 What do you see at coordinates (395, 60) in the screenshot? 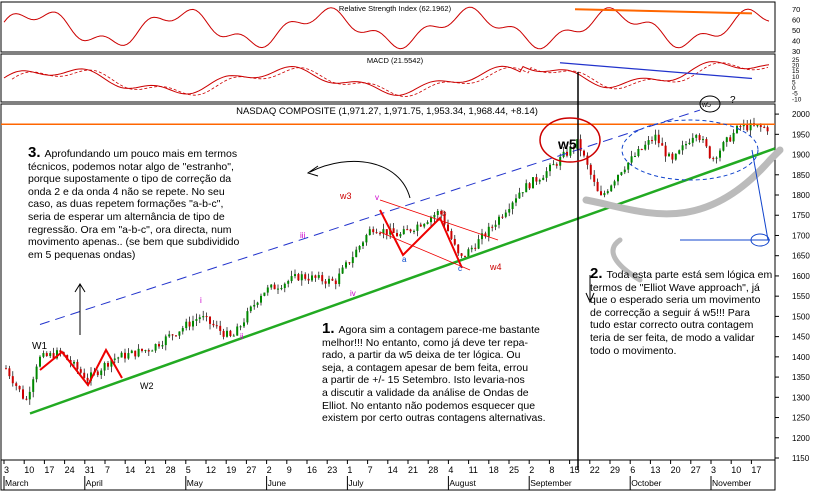
I see `macd-title: MACD (21.5542)` at bounding box center [395, 60].